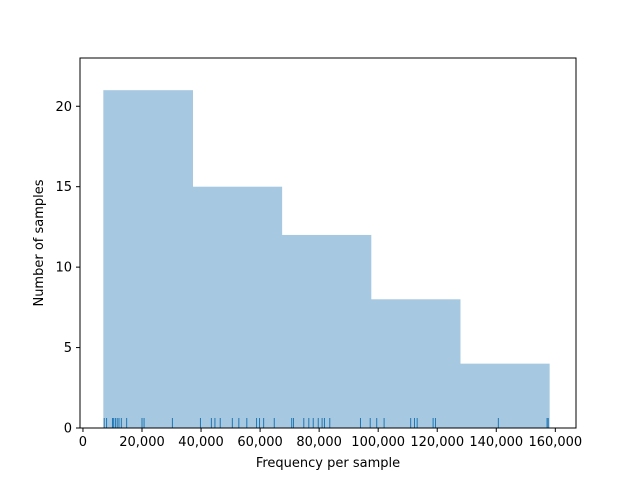 This screenshot has width=640, height=480. What do you see at coordinates (68, 348) in the screenshot?
I see `y-tick-label: 5` at bounding box center [68, 348].